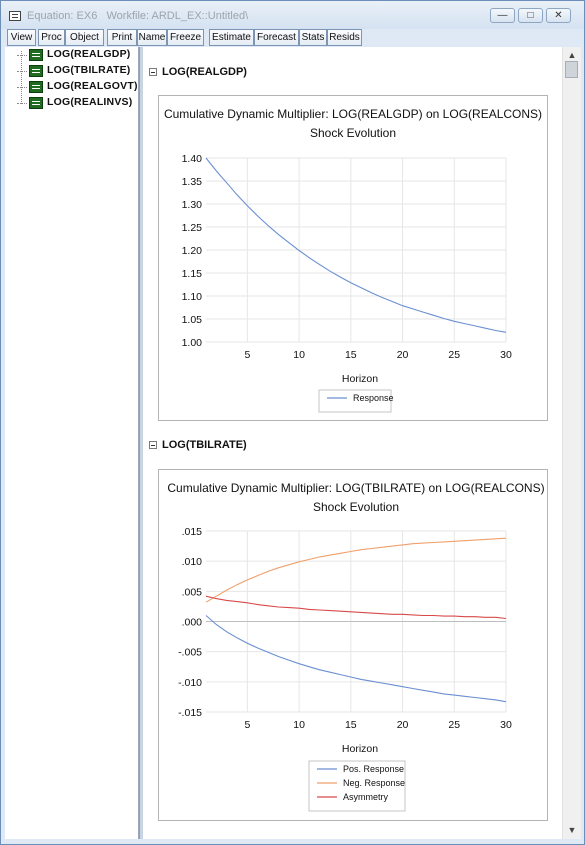 The image size is (585, 845). I want to click on tree-item-label: LOG(REALINVS), so click(90, 102).